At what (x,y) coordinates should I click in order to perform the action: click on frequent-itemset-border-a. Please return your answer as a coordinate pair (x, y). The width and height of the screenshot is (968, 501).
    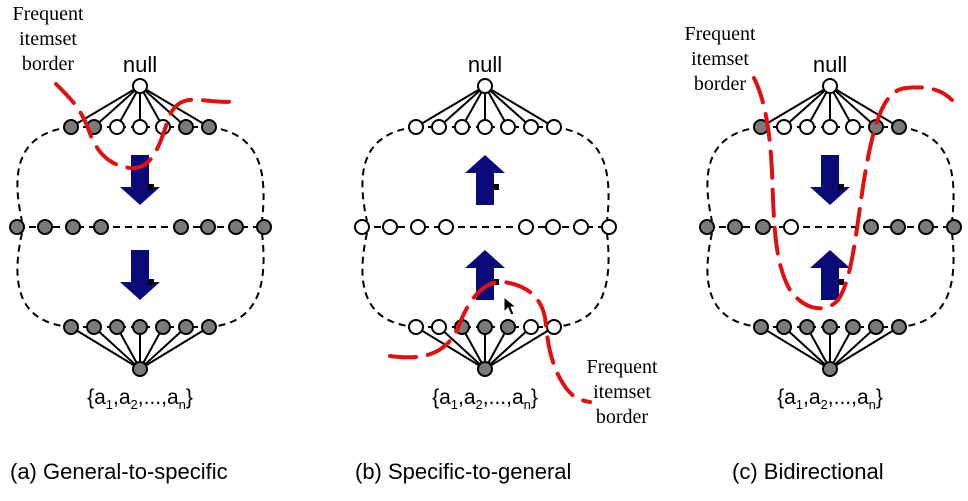
    Looking at the image, I should click on (147, 126).